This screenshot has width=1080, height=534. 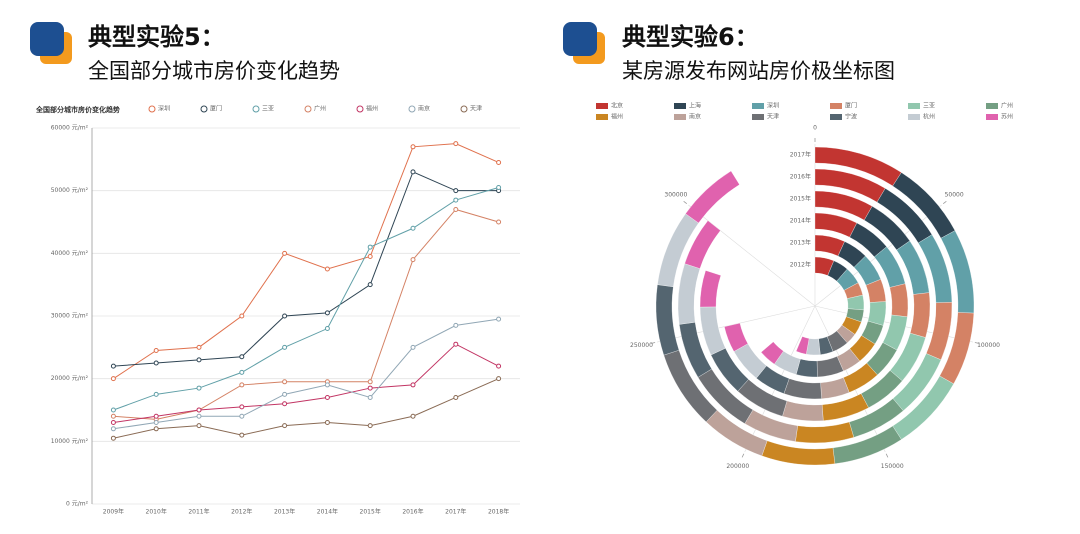 I want to click on radius-label: 2015年, so click(x=800, y=199).